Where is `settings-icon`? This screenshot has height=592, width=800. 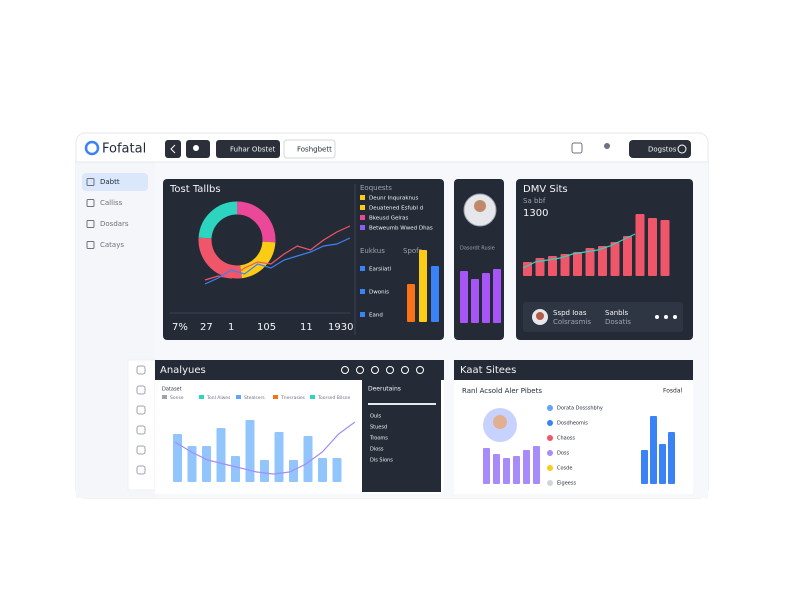 settings-icon is located at coordinates (577, 148).